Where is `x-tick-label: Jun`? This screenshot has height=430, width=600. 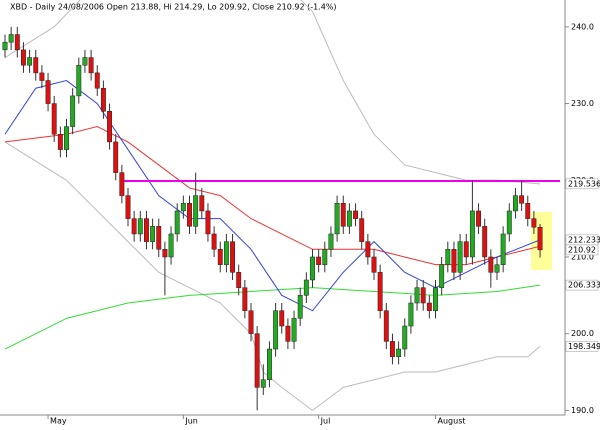 x-tick-label: Jun is located at coordinates (191, 421).